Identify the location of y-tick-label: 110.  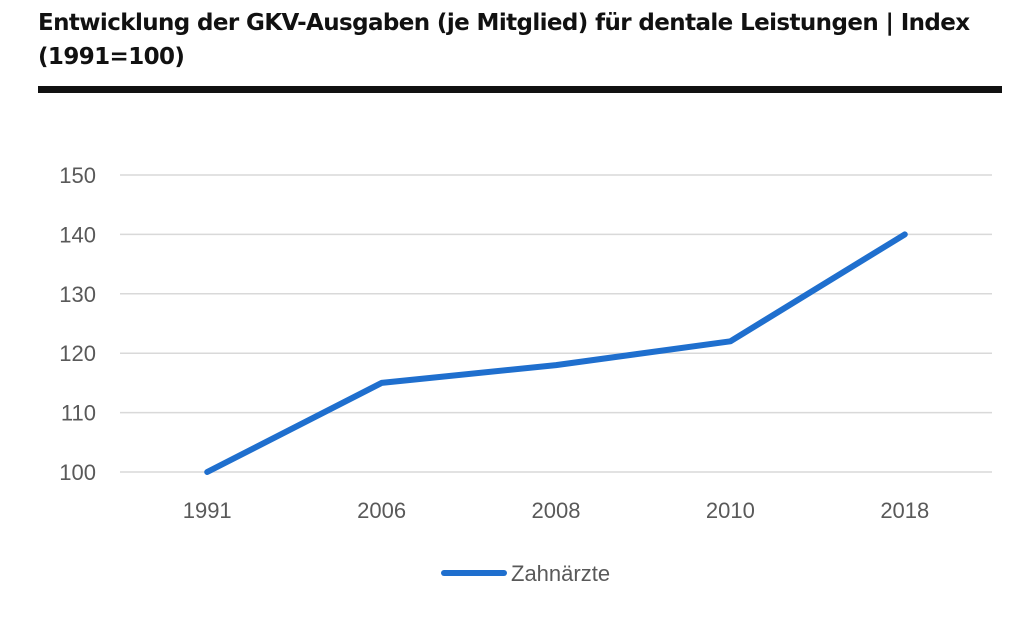
(78, 413).